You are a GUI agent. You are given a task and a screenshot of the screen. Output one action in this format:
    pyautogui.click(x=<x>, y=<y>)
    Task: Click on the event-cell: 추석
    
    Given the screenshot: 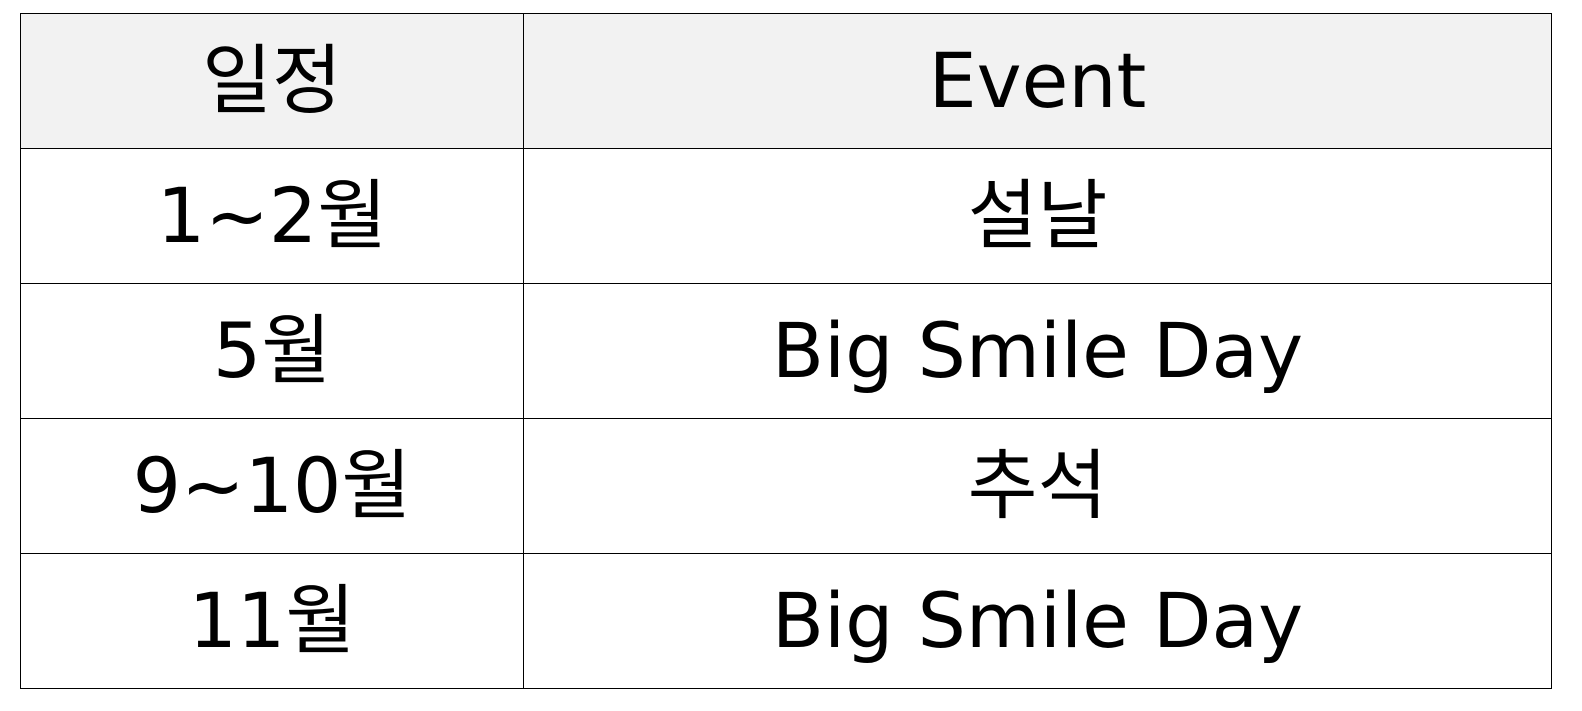 What is the action you would take?
    pyautogui.click(x=1037, y=486)
    